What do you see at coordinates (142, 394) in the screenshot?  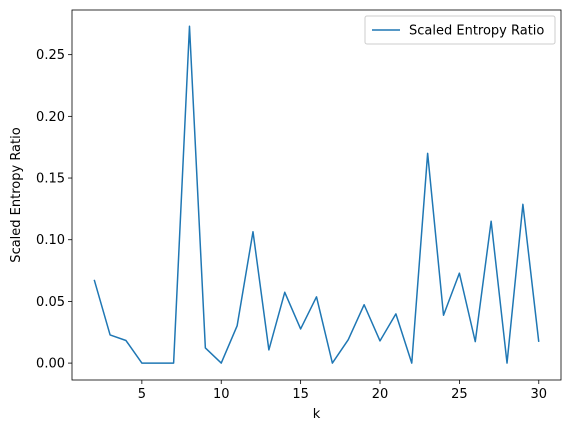 I see `x-tick-label: 5` at bounding box center [142, 394].